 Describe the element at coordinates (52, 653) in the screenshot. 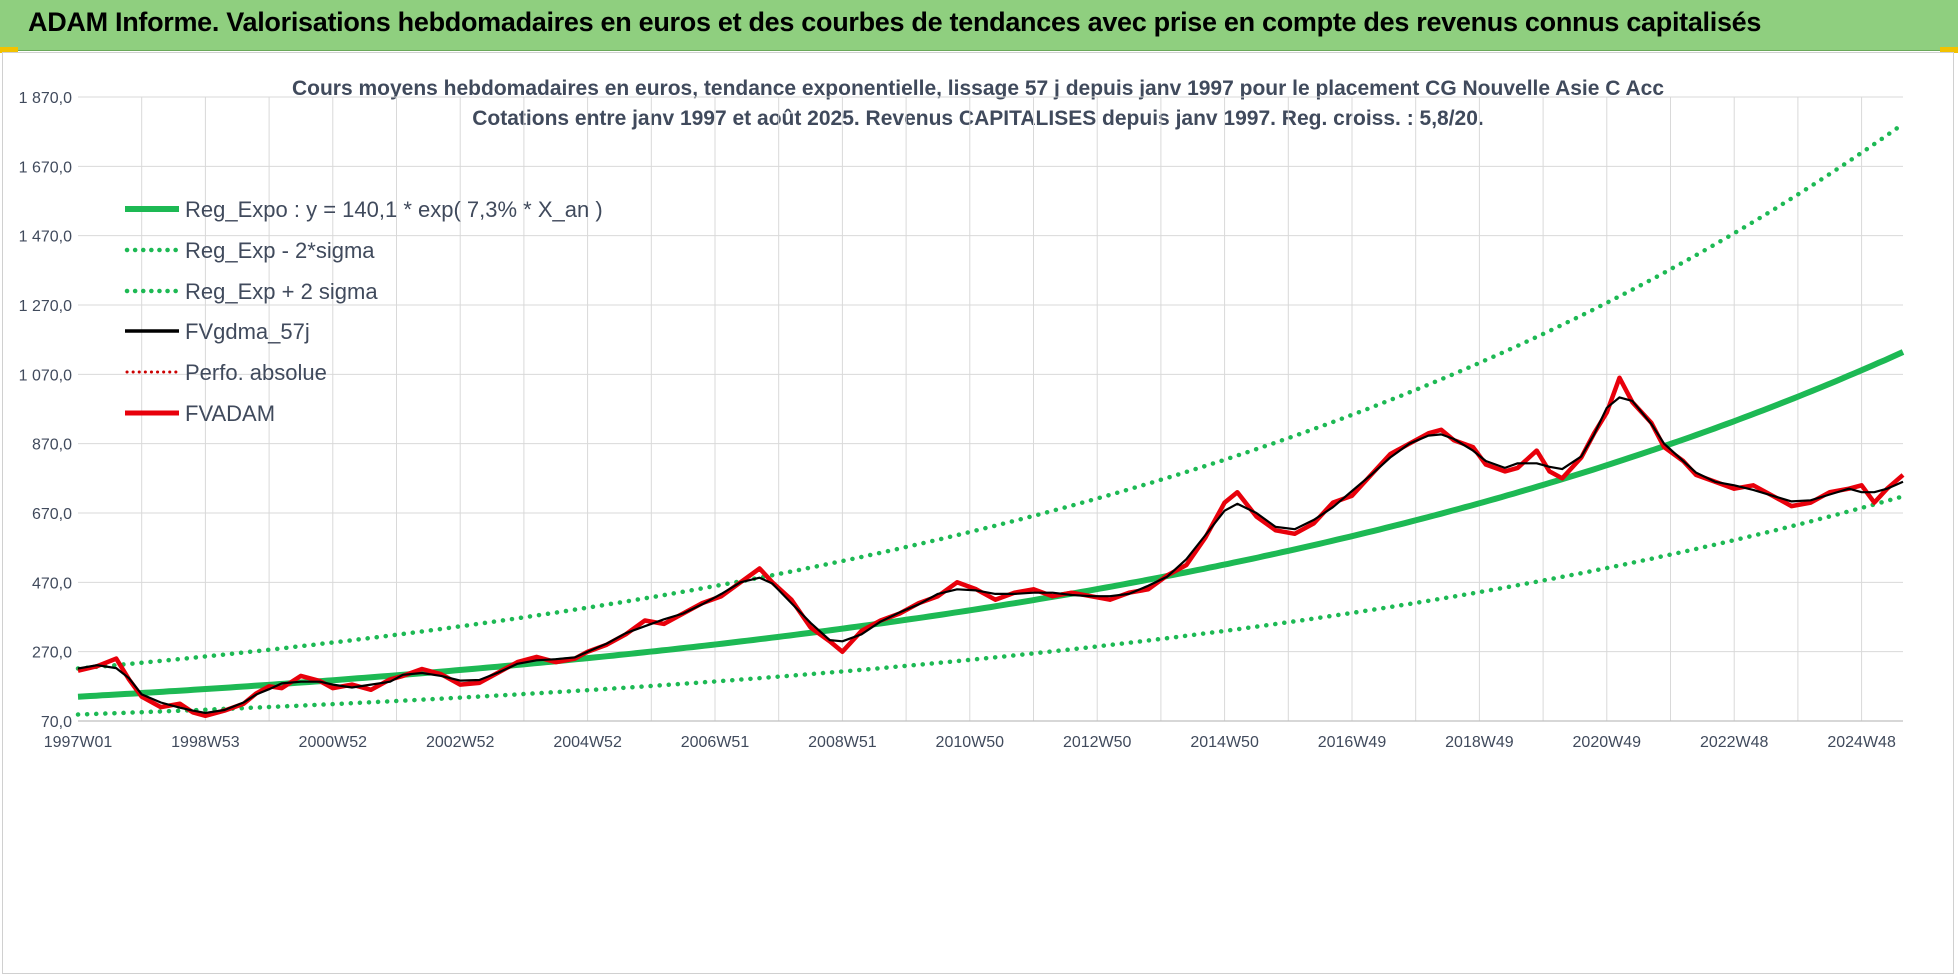

I see `y-tick-label: 270,0` at that location.